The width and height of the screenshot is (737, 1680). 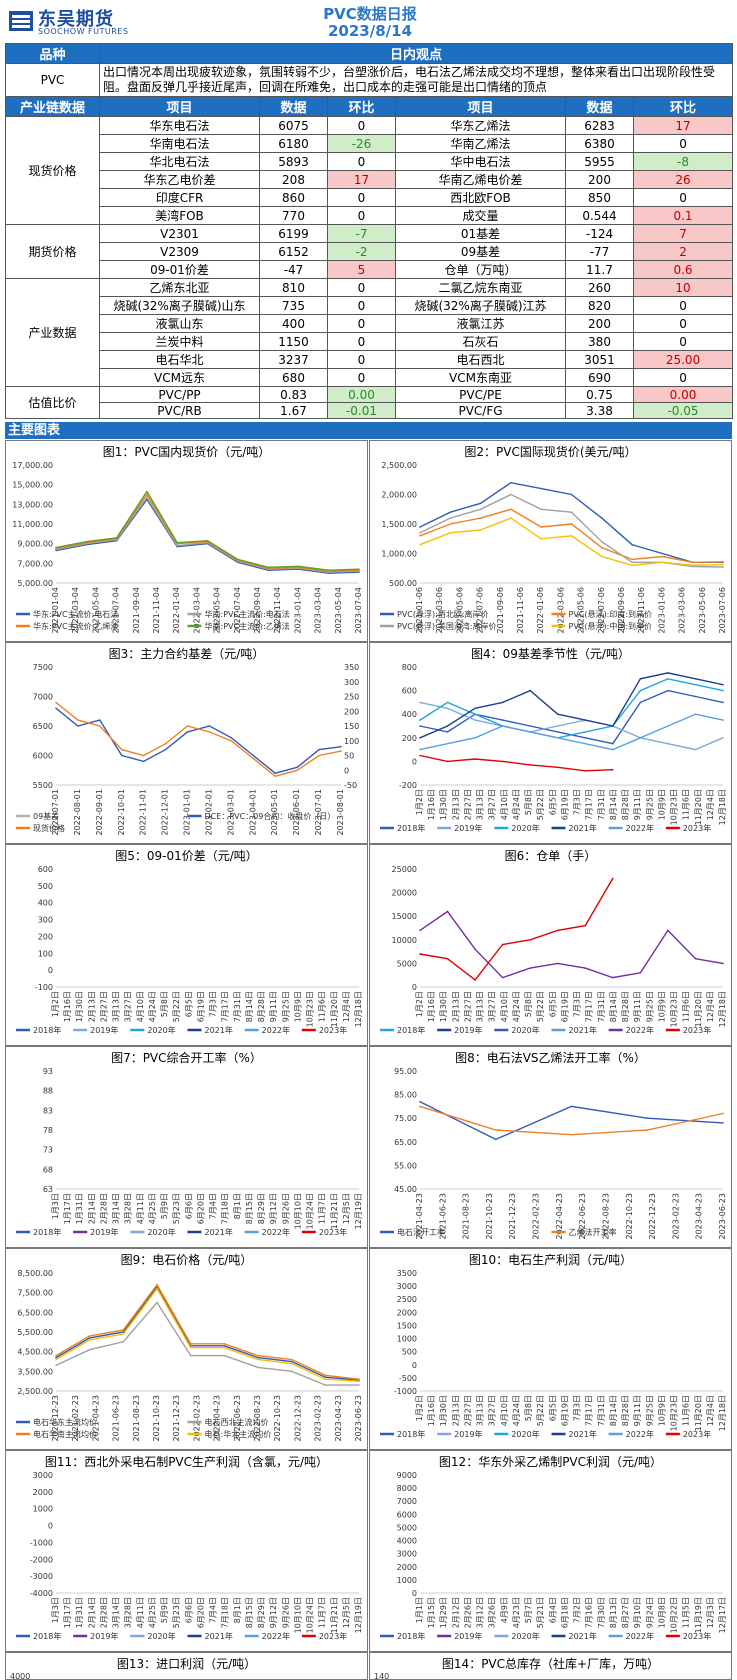 What do you see at coordinates (682, 610) in the screenshot?
I see `x-tick-label: 2023-03-06` at bounding box center [682, 610].